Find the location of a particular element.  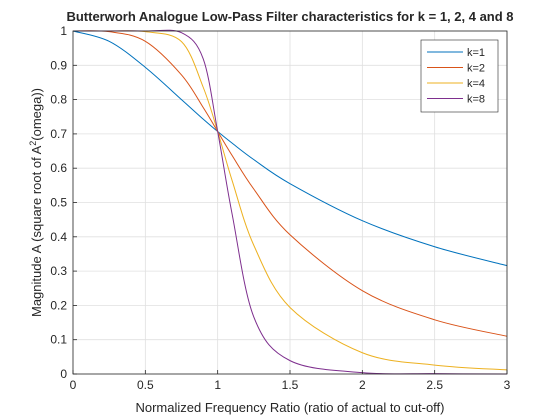

y-tick-label: 1 is located at coordinates (63, 31).